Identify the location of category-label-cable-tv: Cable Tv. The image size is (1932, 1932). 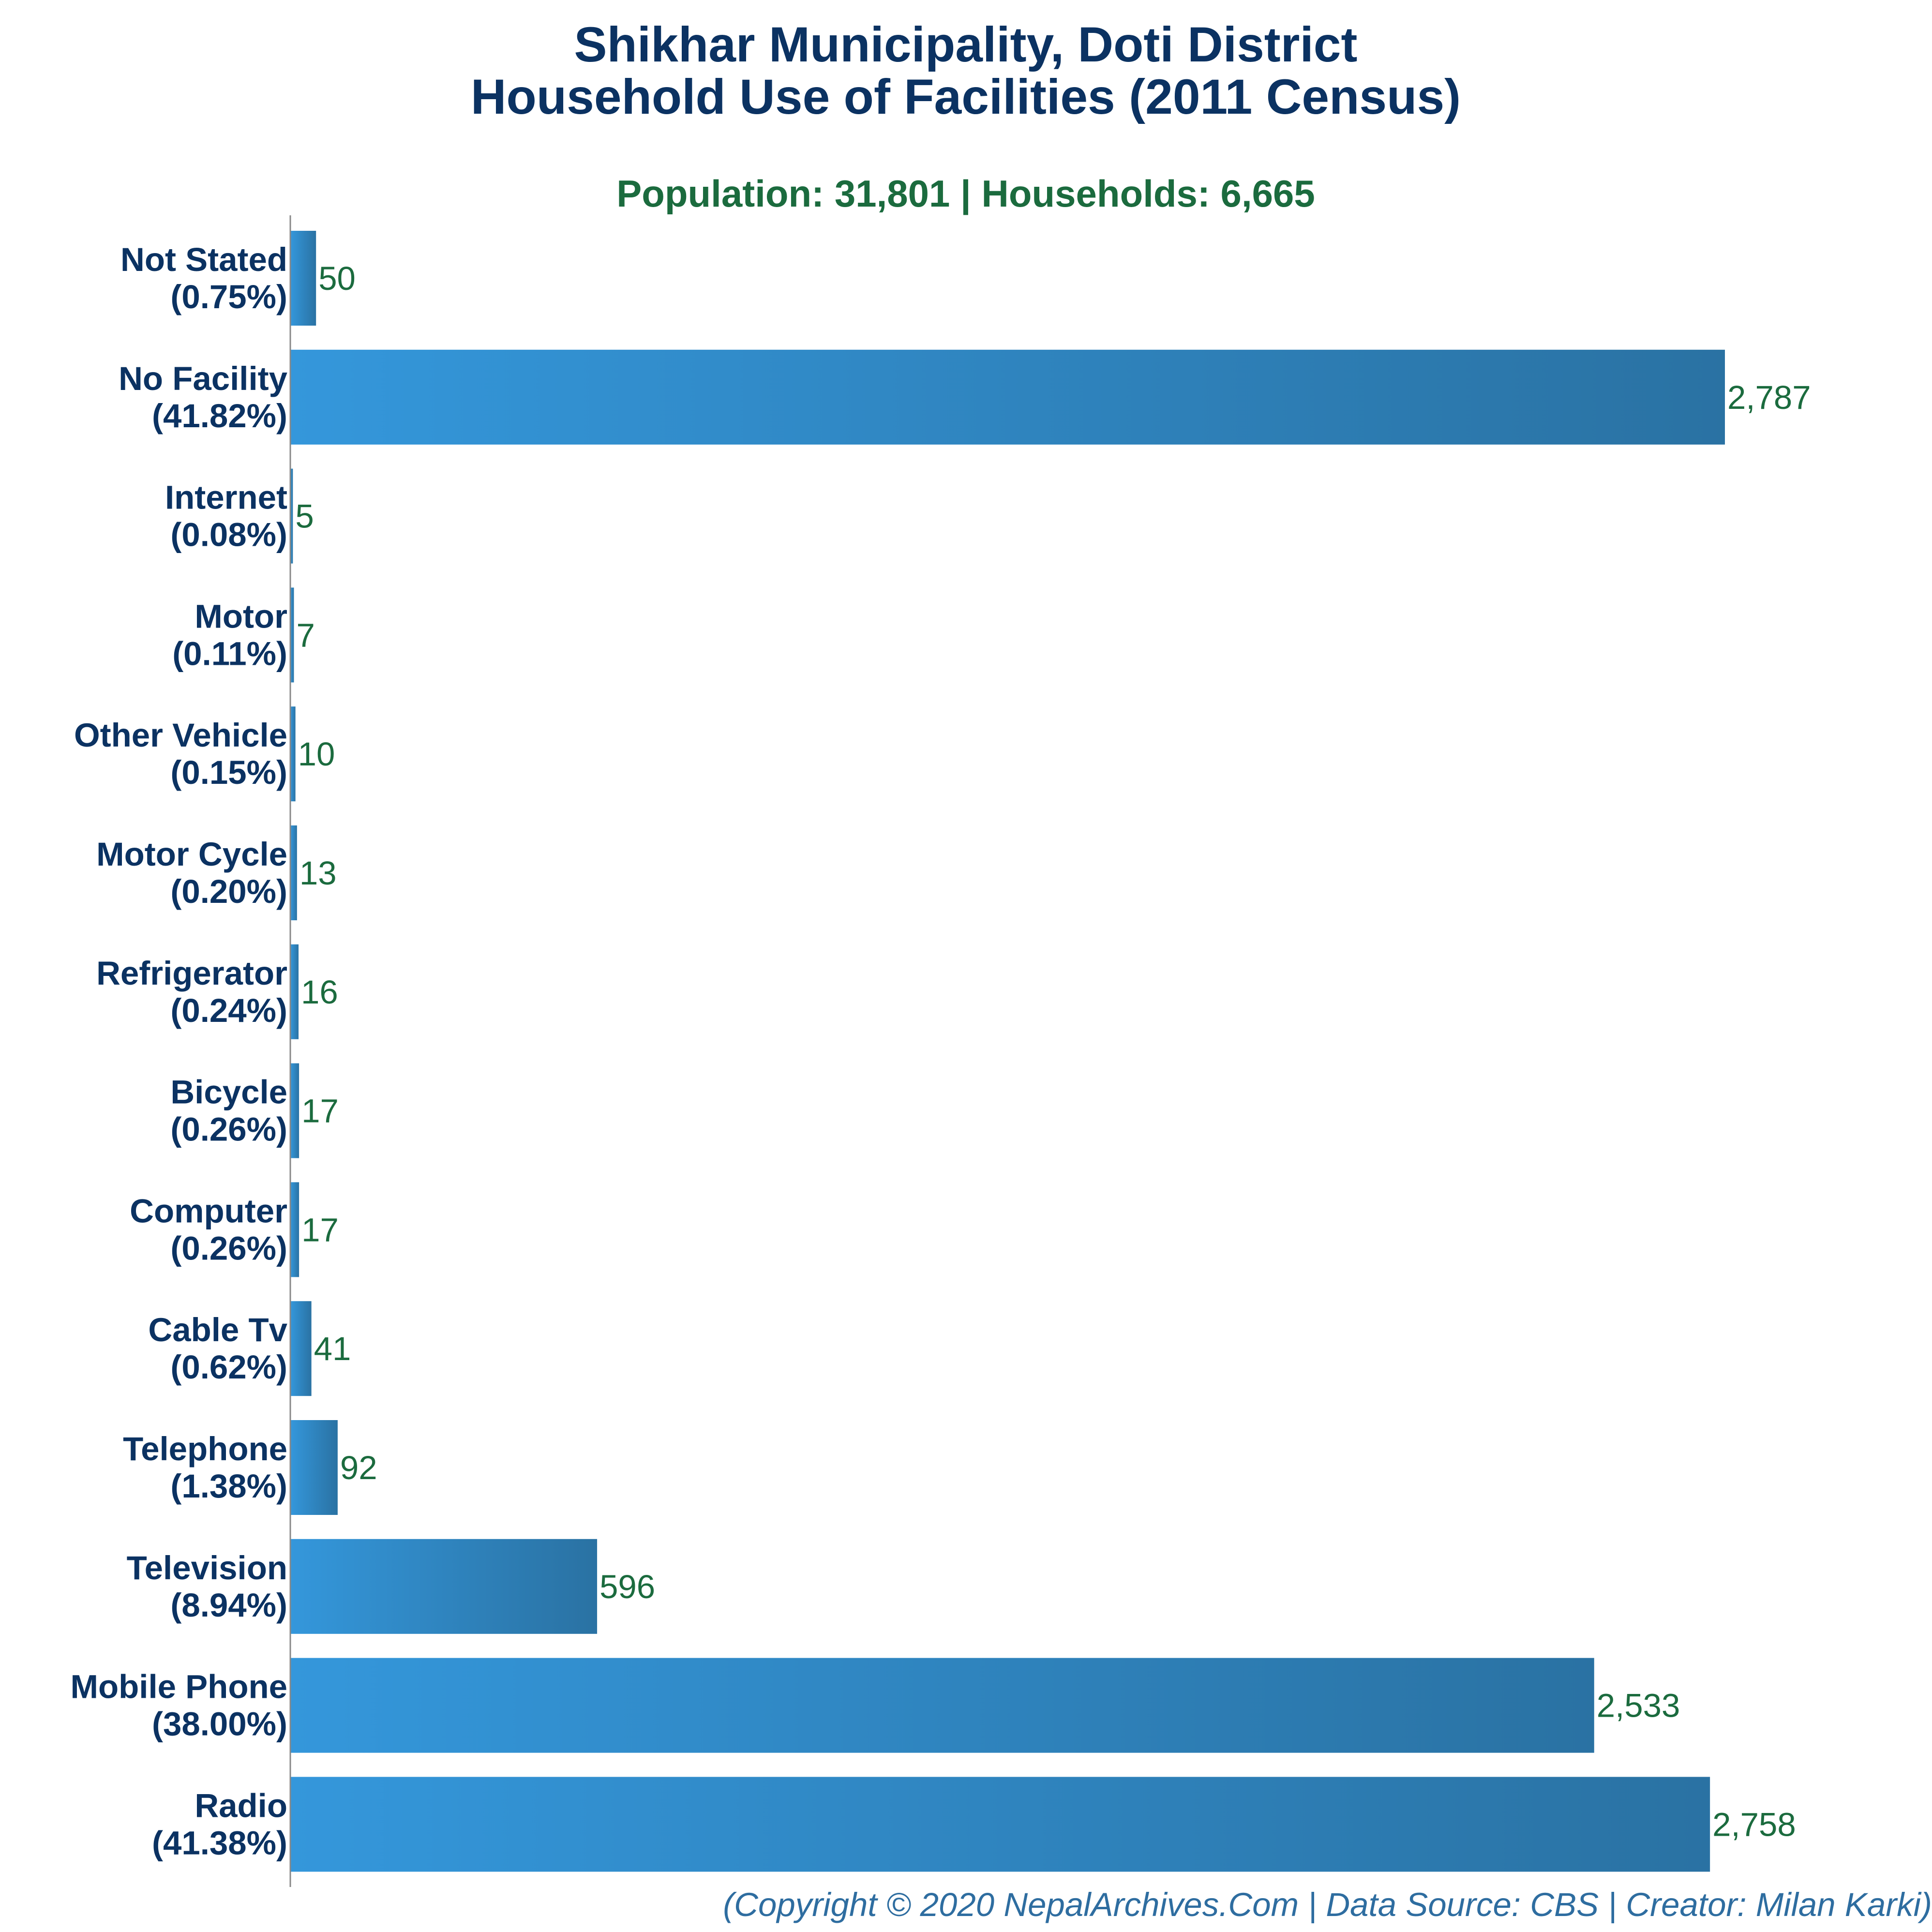
(217, 1329).